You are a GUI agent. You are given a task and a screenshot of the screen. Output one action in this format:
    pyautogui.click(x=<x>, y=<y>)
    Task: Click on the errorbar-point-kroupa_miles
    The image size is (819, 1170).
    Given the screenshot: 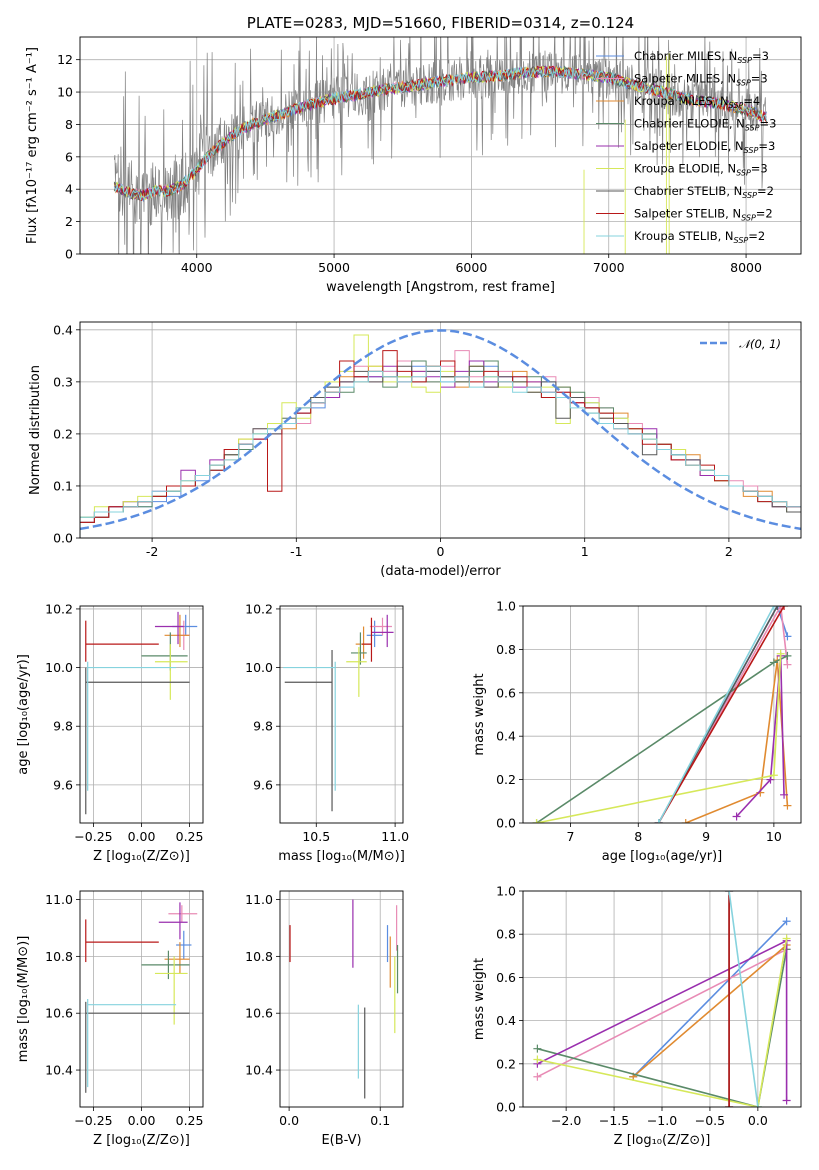 What is the action you would take?
    pyautogui.click(x=363, y=642)
    